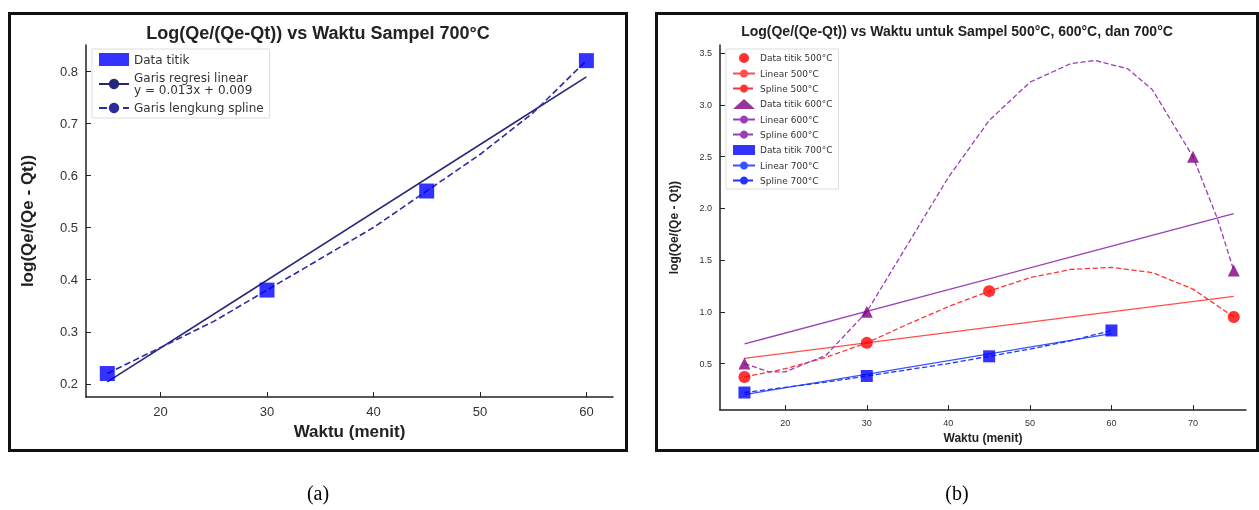  What do you see at coordinates (796, 58) in the screenshot?
I see `legend-label: Data titik 500°C` at bounding box center [796, 58].